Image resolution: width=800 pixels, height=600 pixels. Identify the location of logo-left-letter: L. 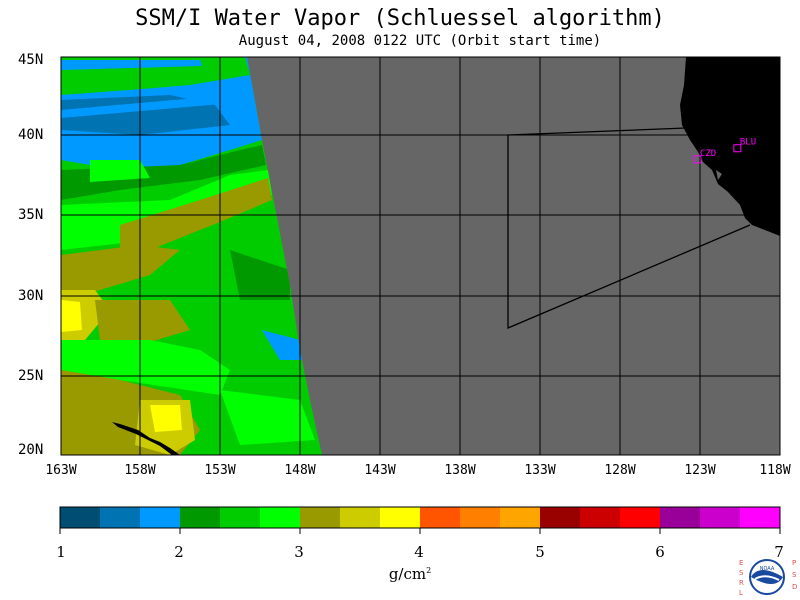
(741, 593).